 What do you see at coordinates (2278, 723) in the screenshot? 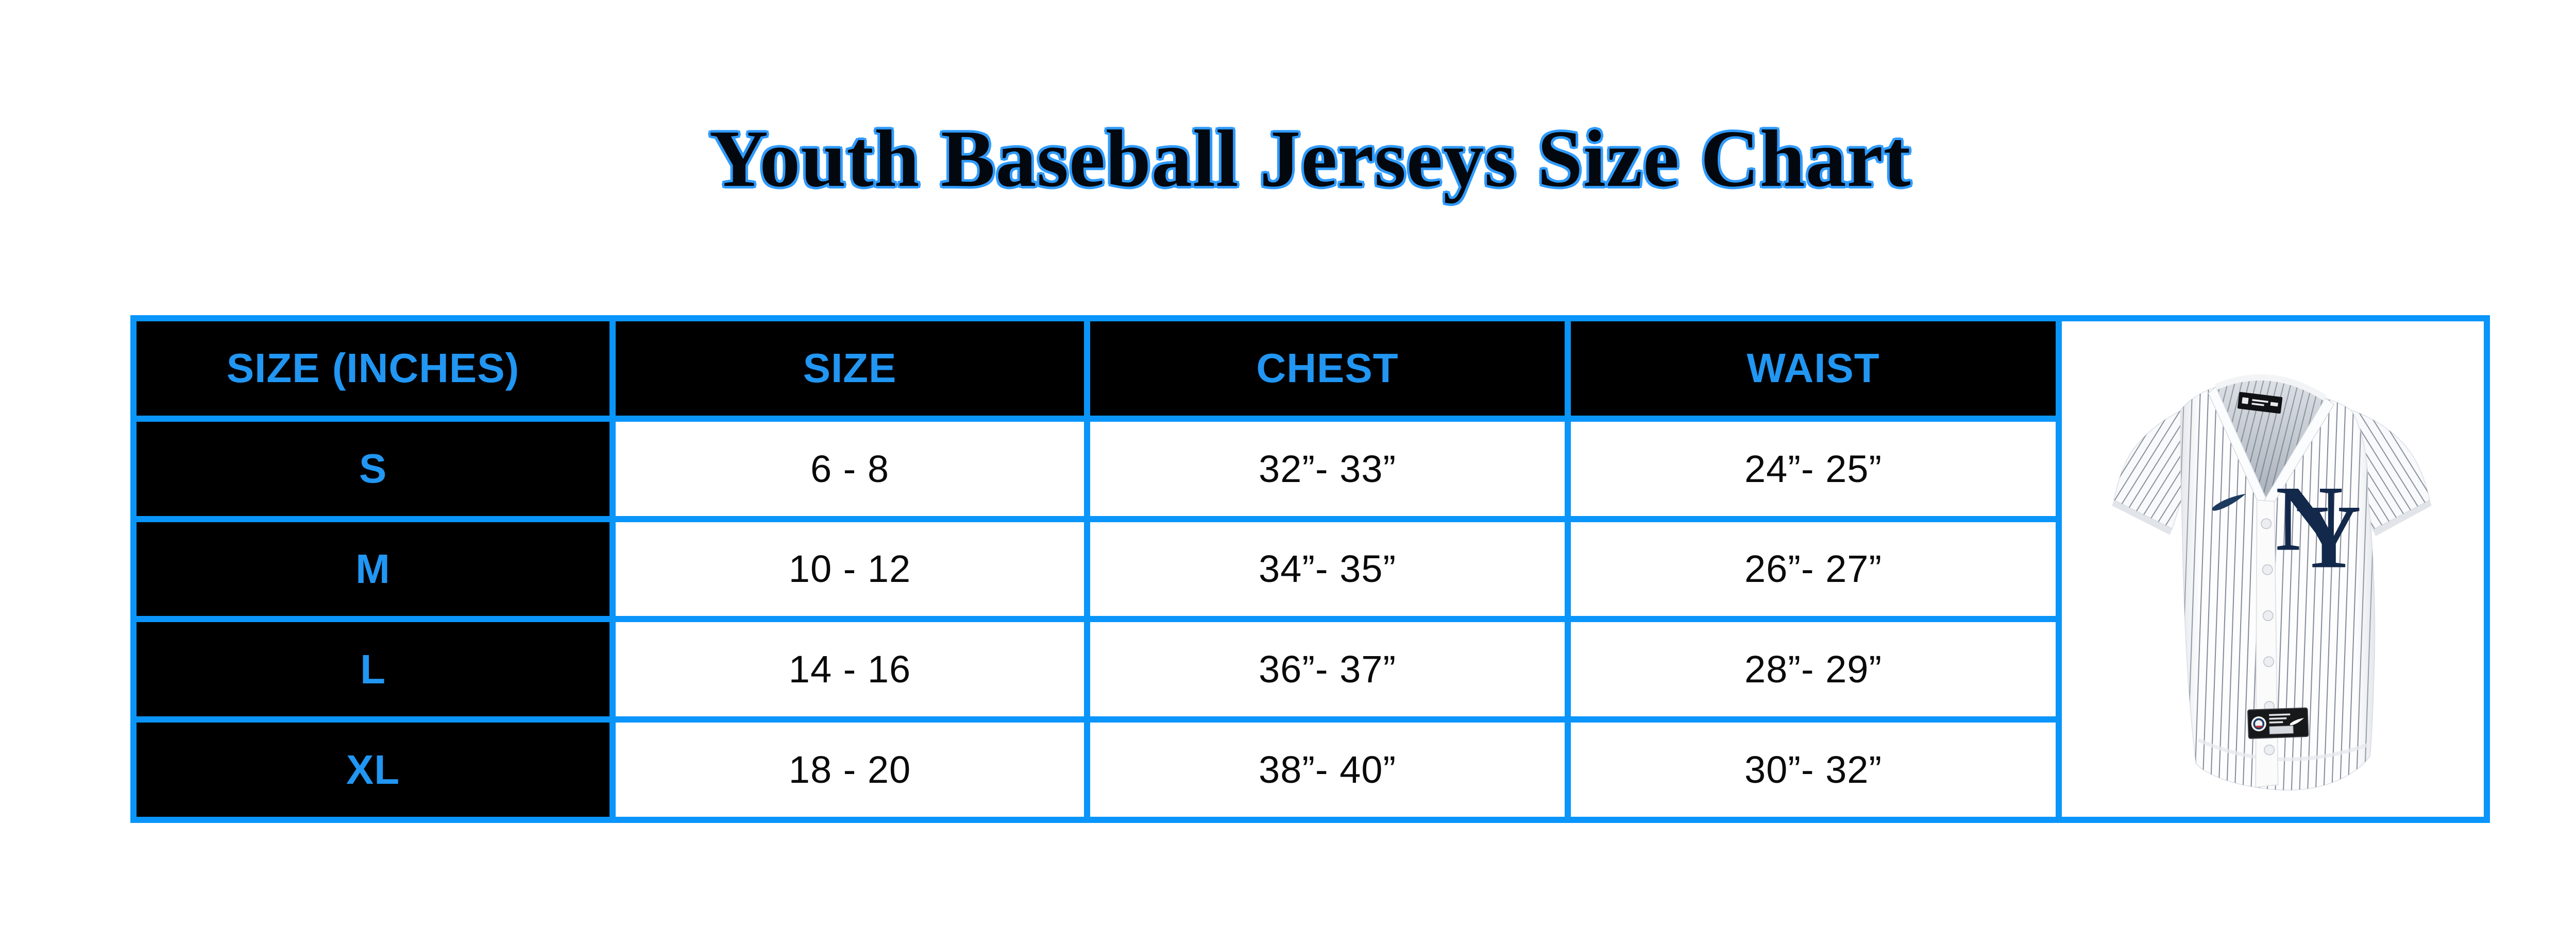
I see `jock-tag` at bounding box center [2278, 723].